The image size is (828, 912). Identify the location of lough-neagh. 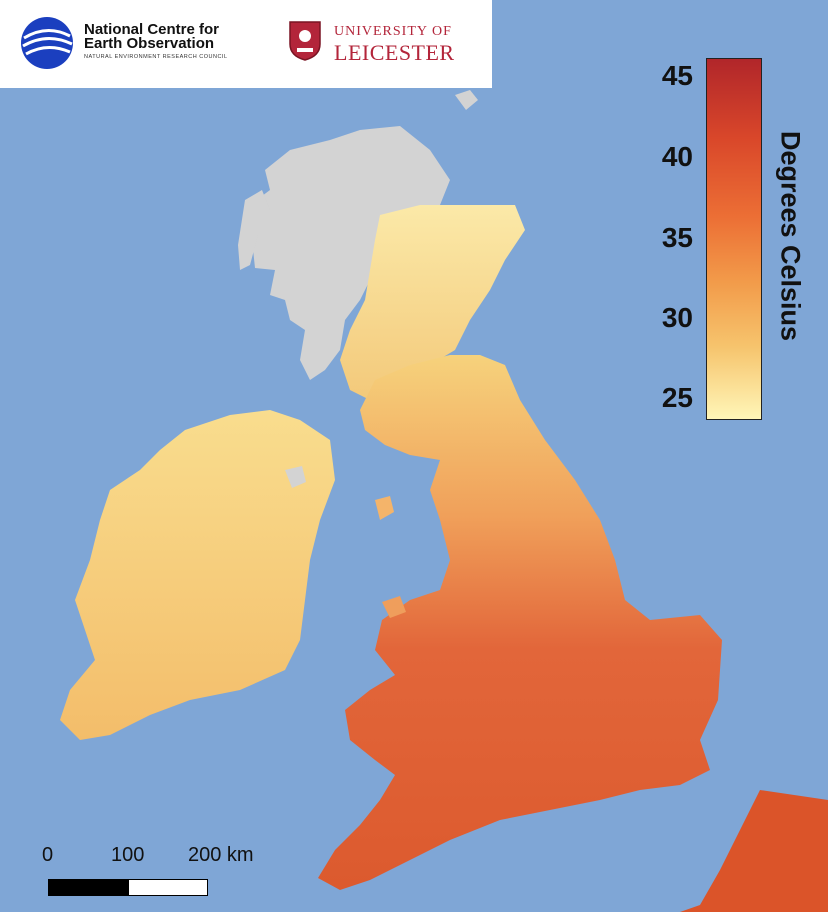
(295, 477).